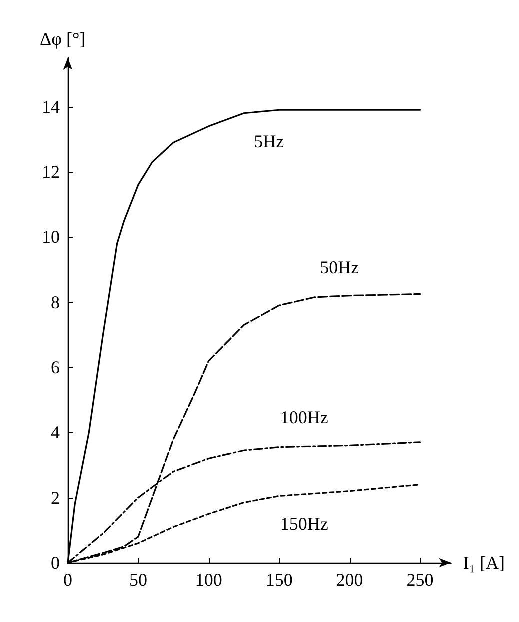 This screenshot has width=519, height=622. I want to click on y-tick-label: 4, so click(55, 432).